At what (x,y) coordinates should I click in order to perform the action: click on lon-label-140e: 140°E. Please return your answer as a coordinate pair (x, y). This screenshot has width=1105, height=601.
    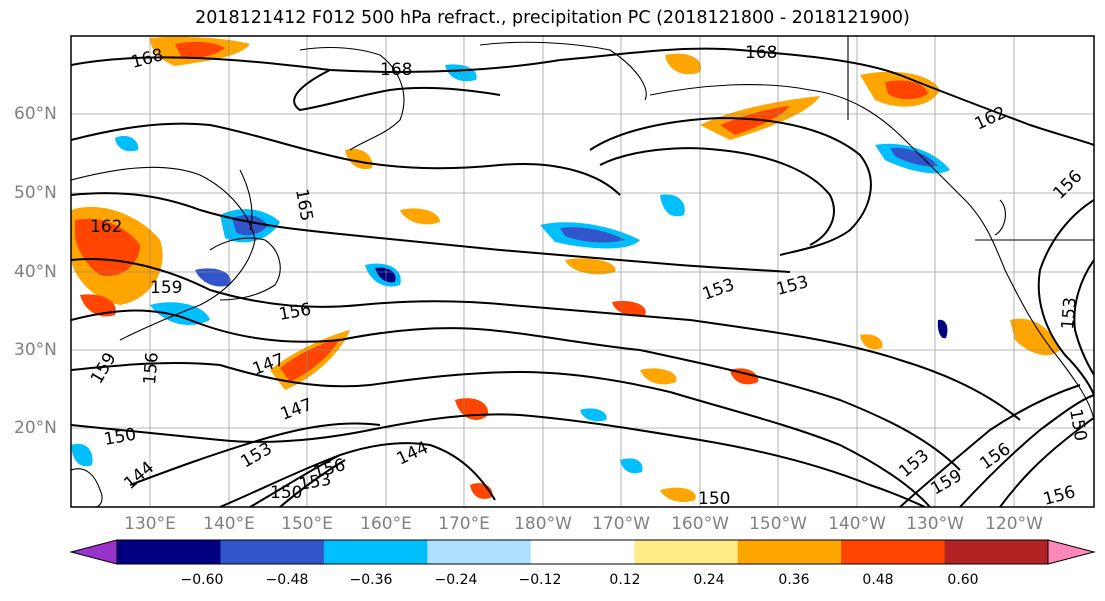
    Looking at the image, I should click on (229, 524).